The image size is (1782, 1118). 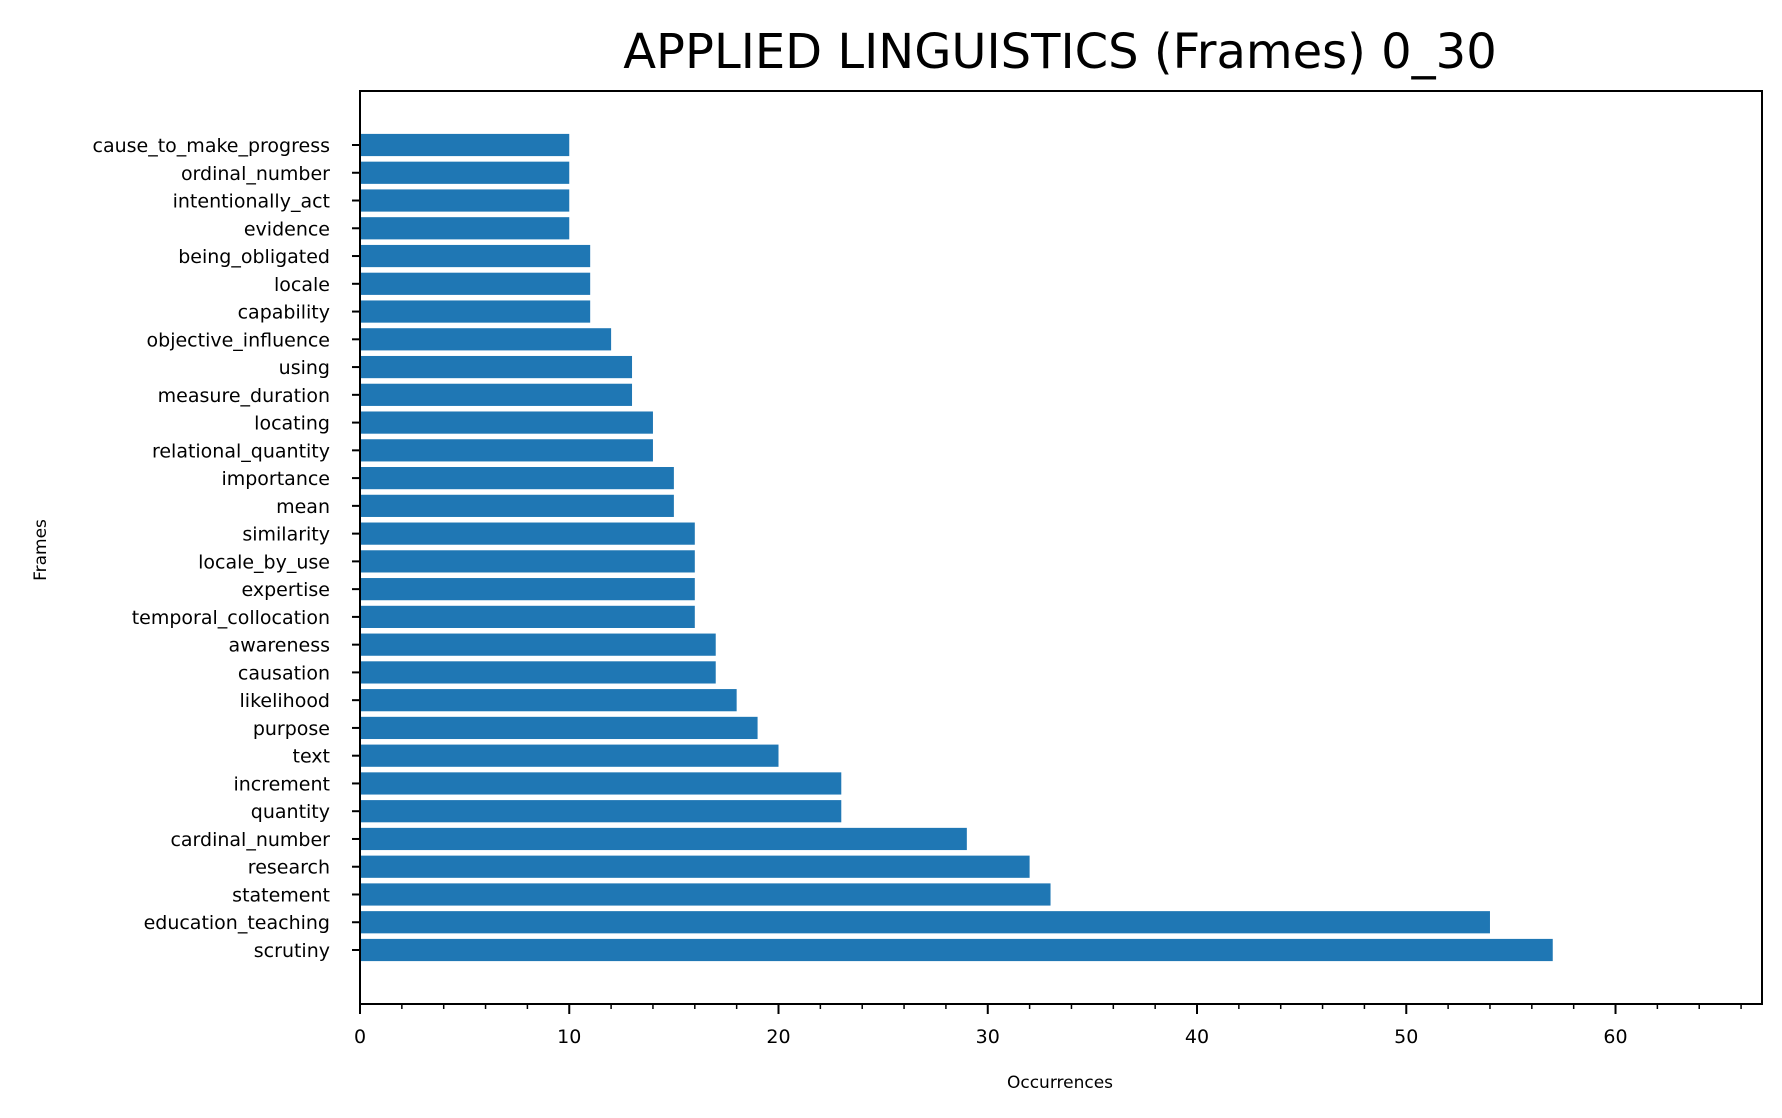 I want to click on bar-relational-quantity, so click(x=506, y=450).